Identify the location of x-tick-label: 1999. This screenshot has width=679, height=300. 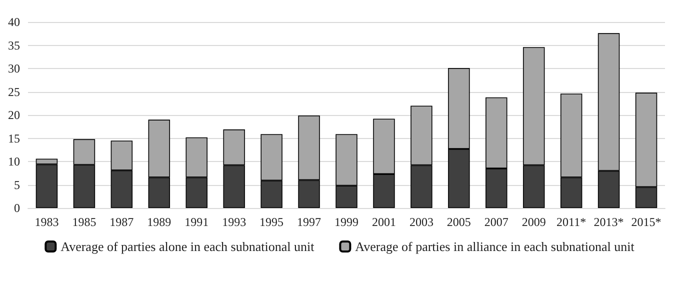
(346, 222).